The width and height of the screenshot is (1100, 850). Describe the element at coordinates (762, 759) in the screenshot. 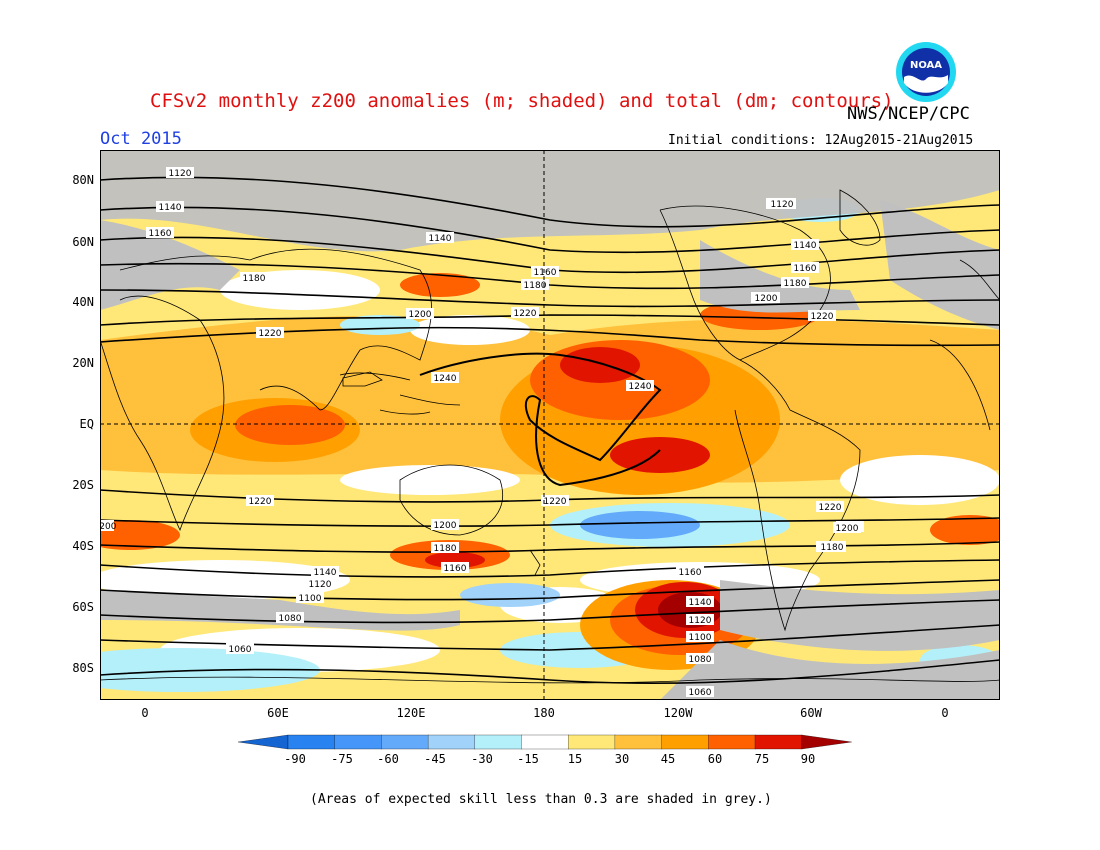

I see `colorbar-label: 75` at that location.